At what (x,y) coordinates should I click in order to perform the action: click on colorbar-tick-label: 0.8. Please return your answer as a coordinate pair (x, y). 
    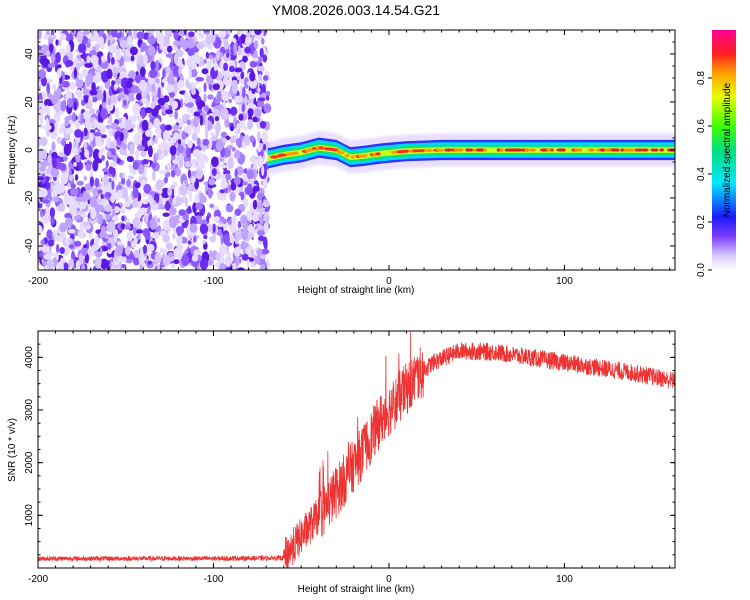
    Looking at the image, I should click on (701, 78).